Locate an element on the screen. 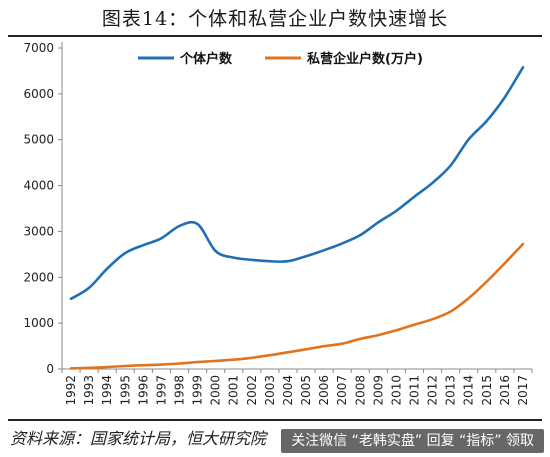 The height and width of the screenshot is (457, 550). x-tick-label: 1992 is located at coordinates (71, 390).